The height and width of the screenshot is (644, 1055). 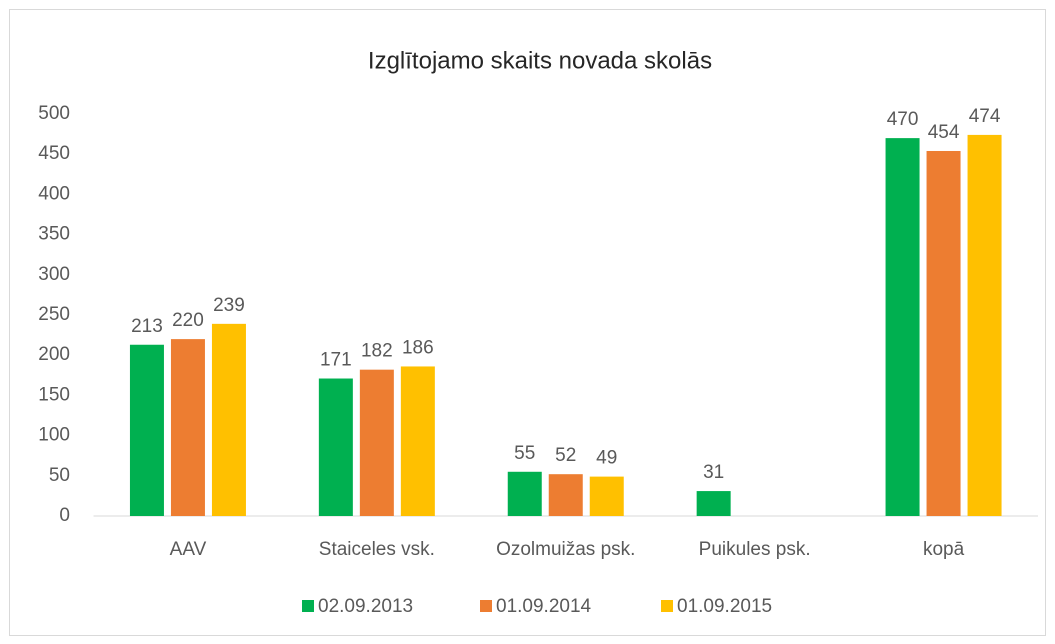 I want to click on data-label: 52, so click(x=565, y=455).